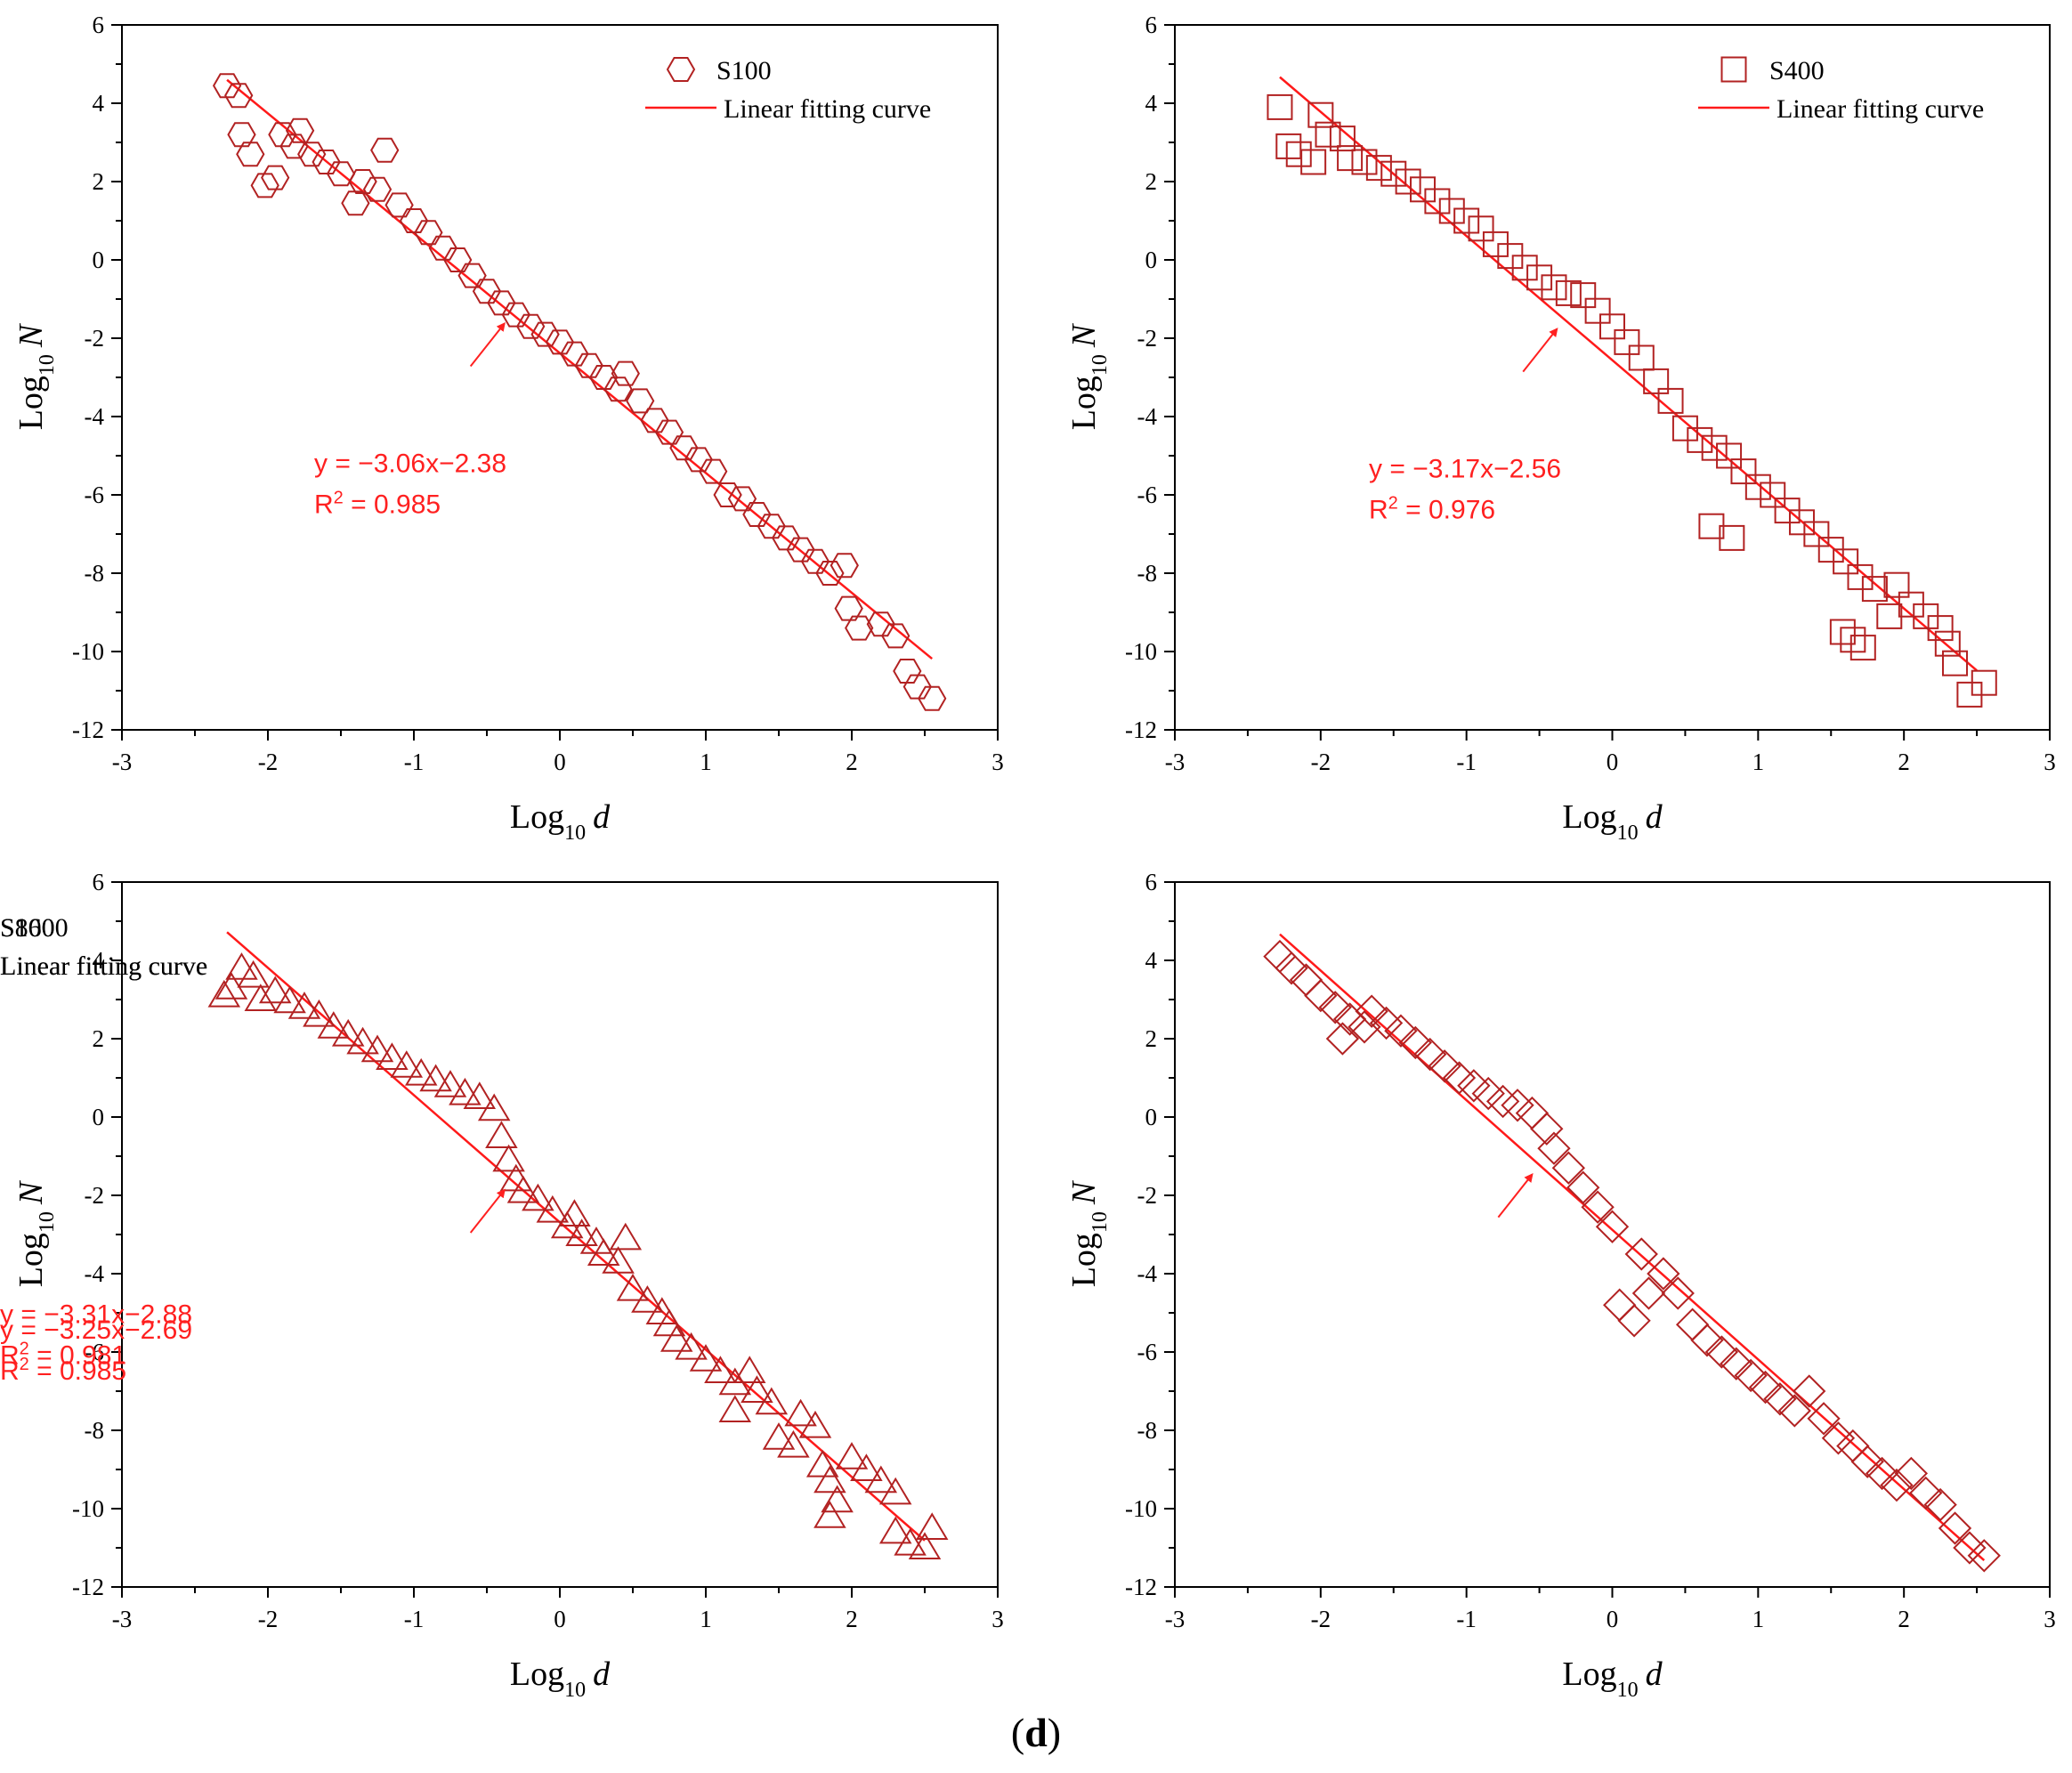 This screenshot has height=1773, width=2072. I want to click on y-axis-label-var: N, so click(31, 1192).